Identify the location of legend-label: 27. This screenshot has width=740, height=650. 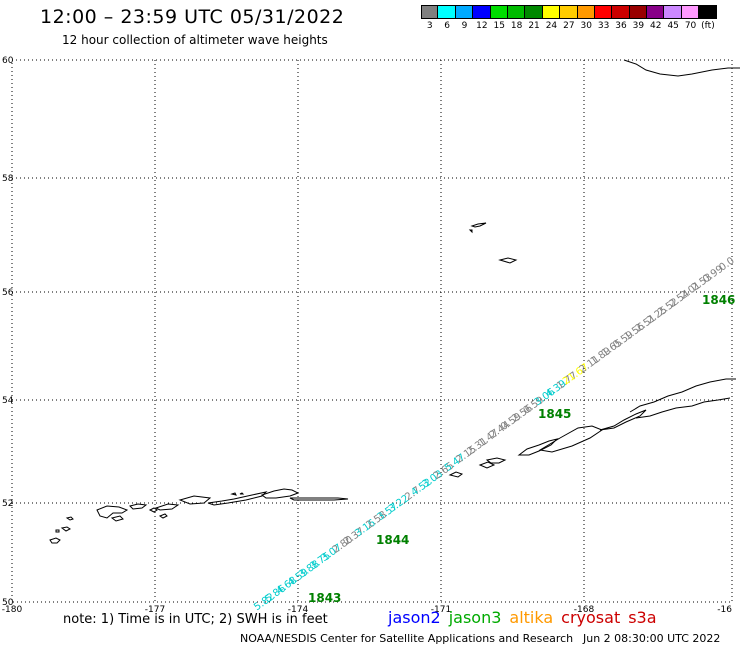
(569, 26).